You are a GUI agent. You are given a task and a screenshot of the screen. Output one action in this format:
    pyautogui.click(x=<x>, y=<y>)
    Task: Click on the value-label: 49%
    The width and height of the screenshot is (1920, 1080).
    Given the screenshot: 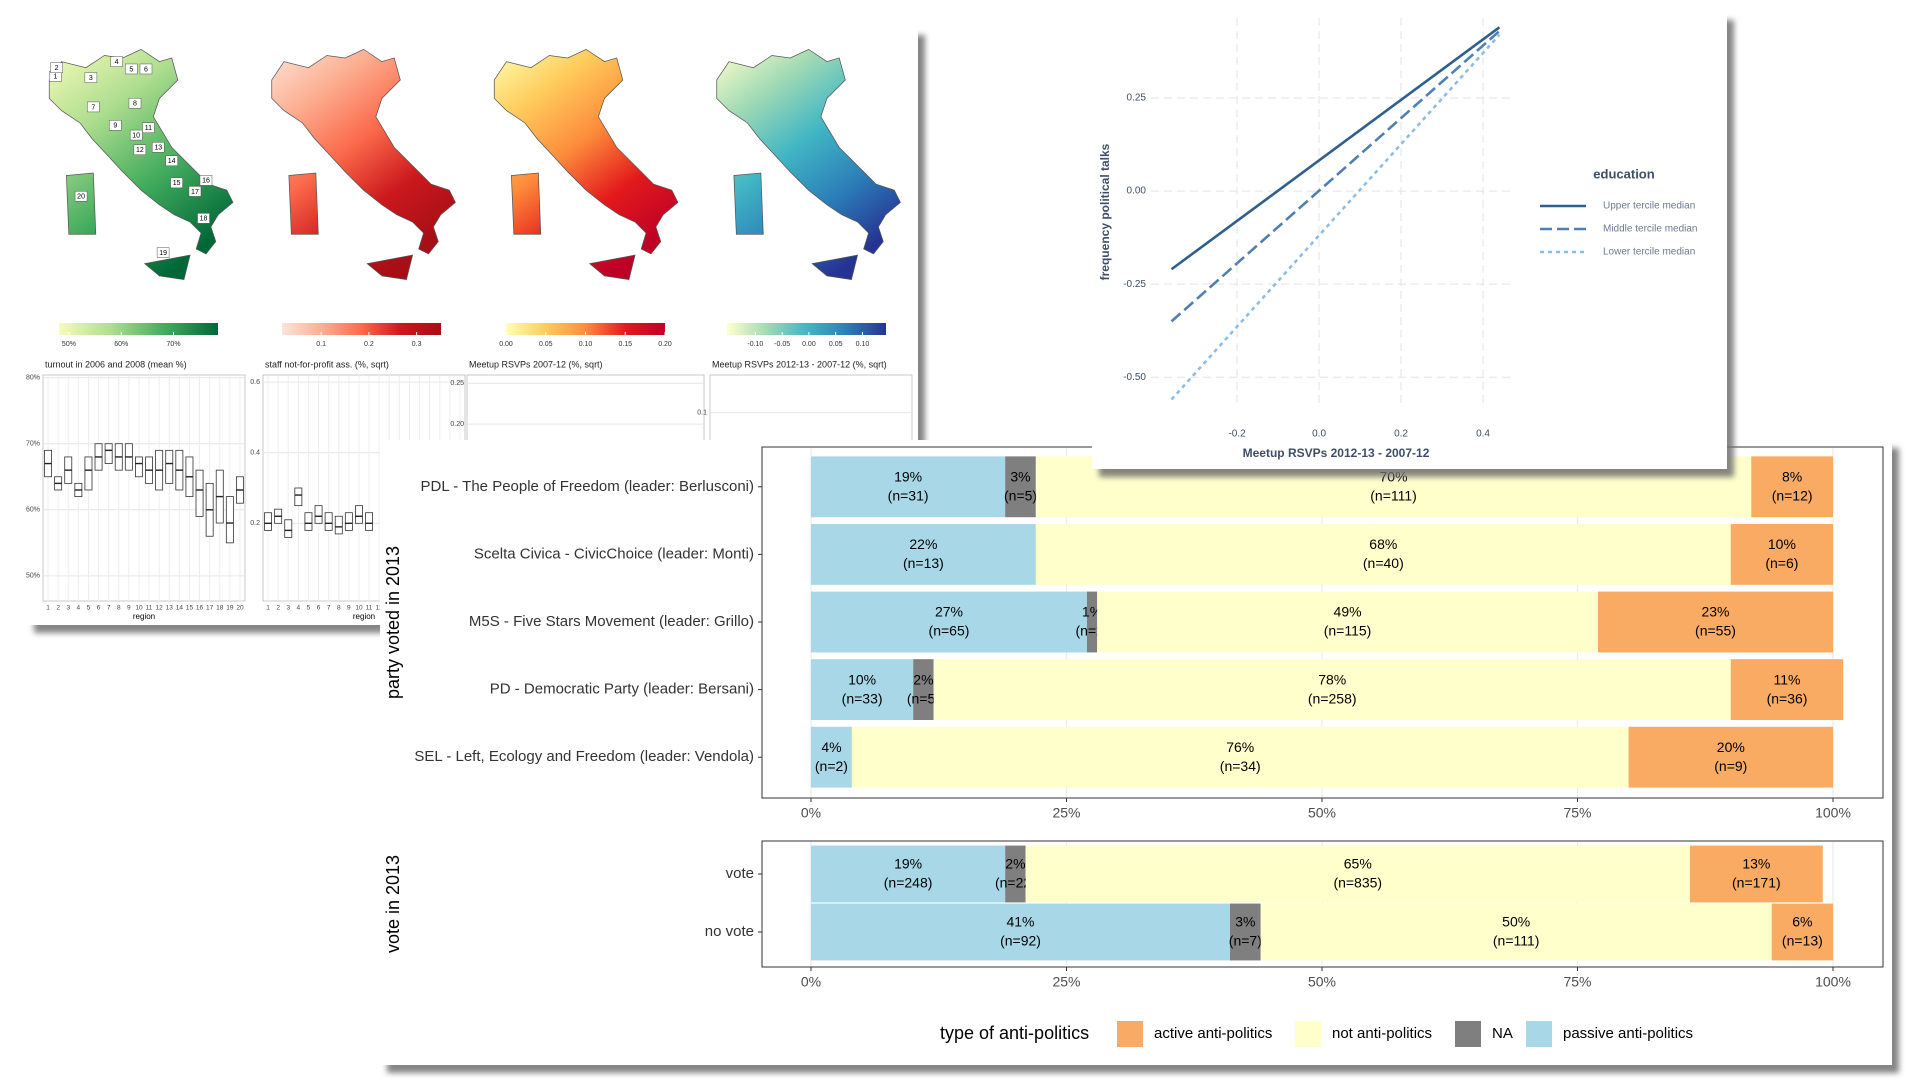 What is the action you would take?
    pyautogui.click(x=1348, y=612)
    